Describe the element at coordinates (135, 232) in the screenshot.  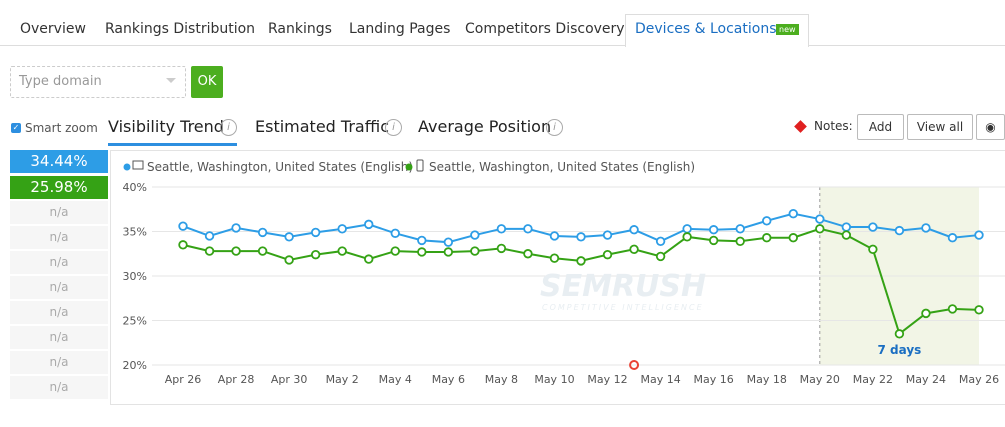
I see `y-tick-label: 35%` at that location.